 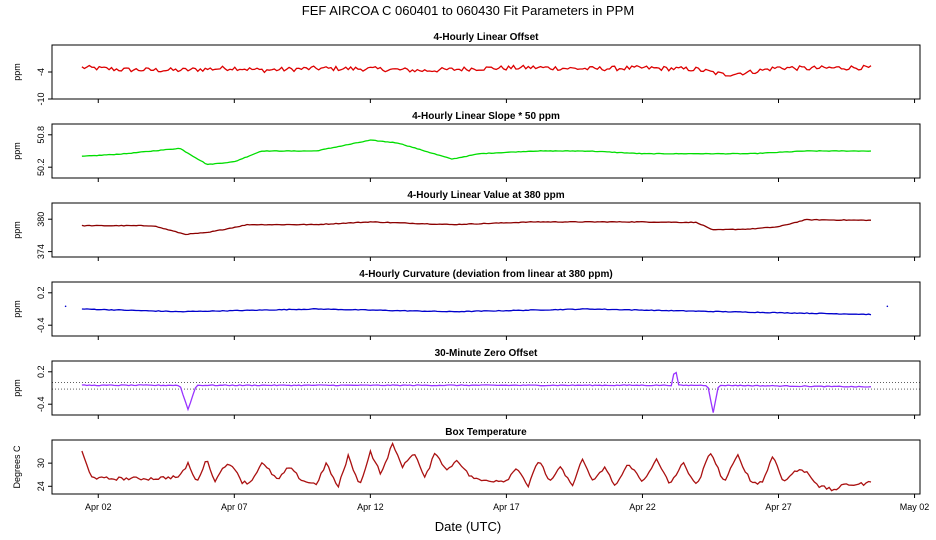 I want to click on x-tick-label: May 02, so click(x=915, y=507).